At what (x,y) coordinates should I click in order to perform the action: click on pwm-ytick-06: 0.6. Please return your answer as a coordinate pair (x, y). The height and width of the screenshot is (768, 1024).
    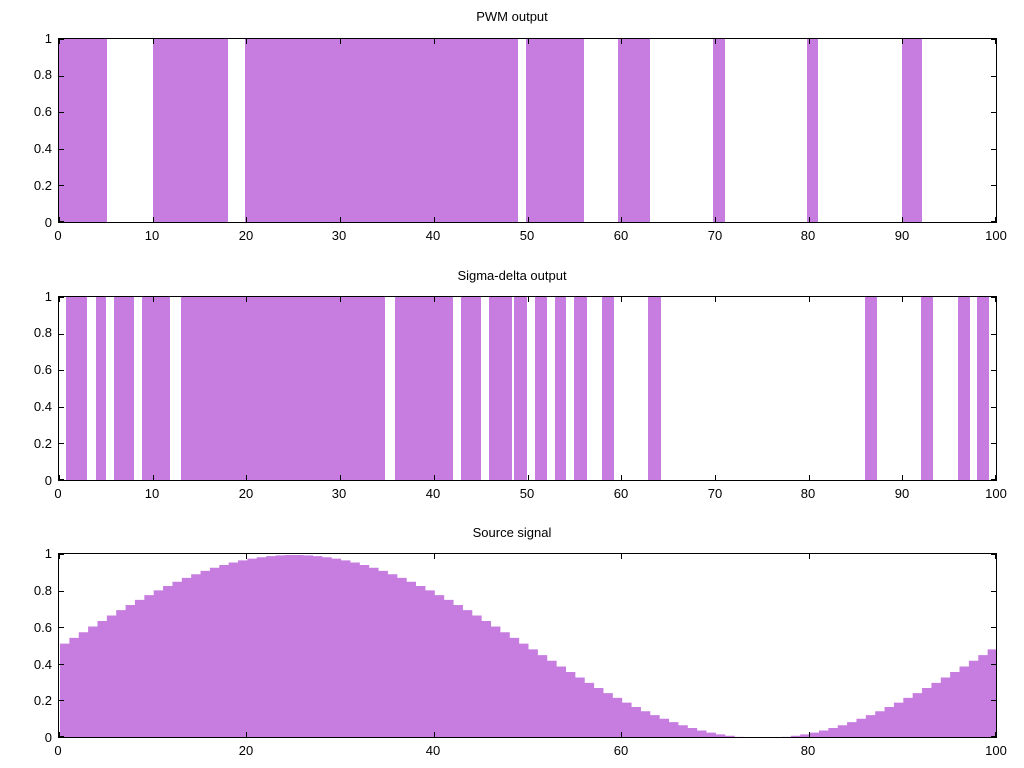
    Looking at the image, I should click on (42, 111).